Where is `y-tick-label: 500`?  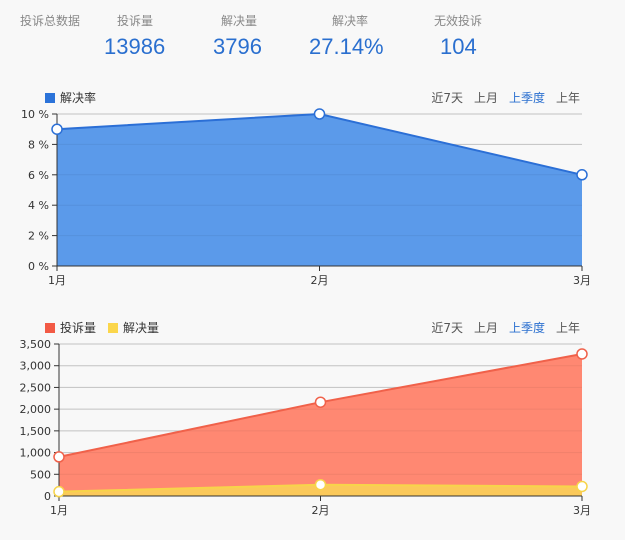 y-tick-label: 500 is located at coordinates (40, 474).